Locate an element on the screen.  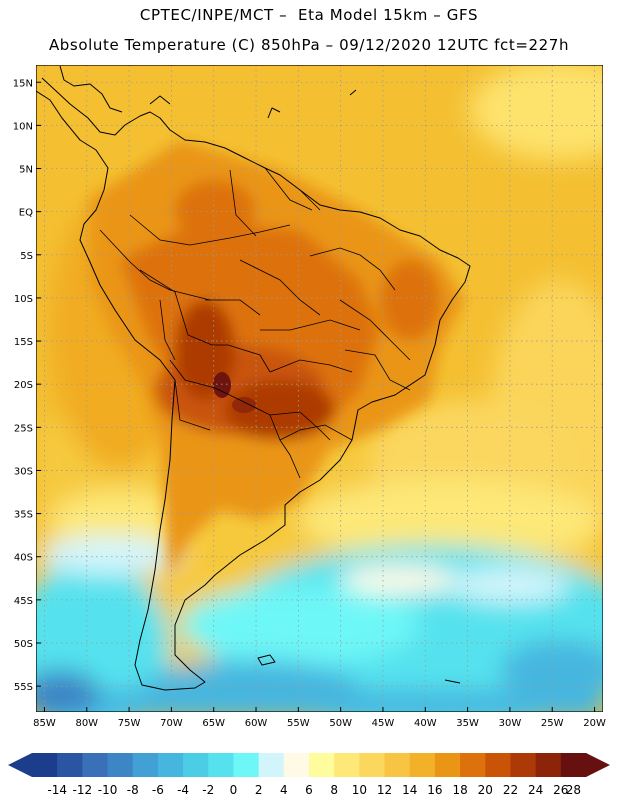
lat-tick-label: 15S is located at coordinates (23, 342).